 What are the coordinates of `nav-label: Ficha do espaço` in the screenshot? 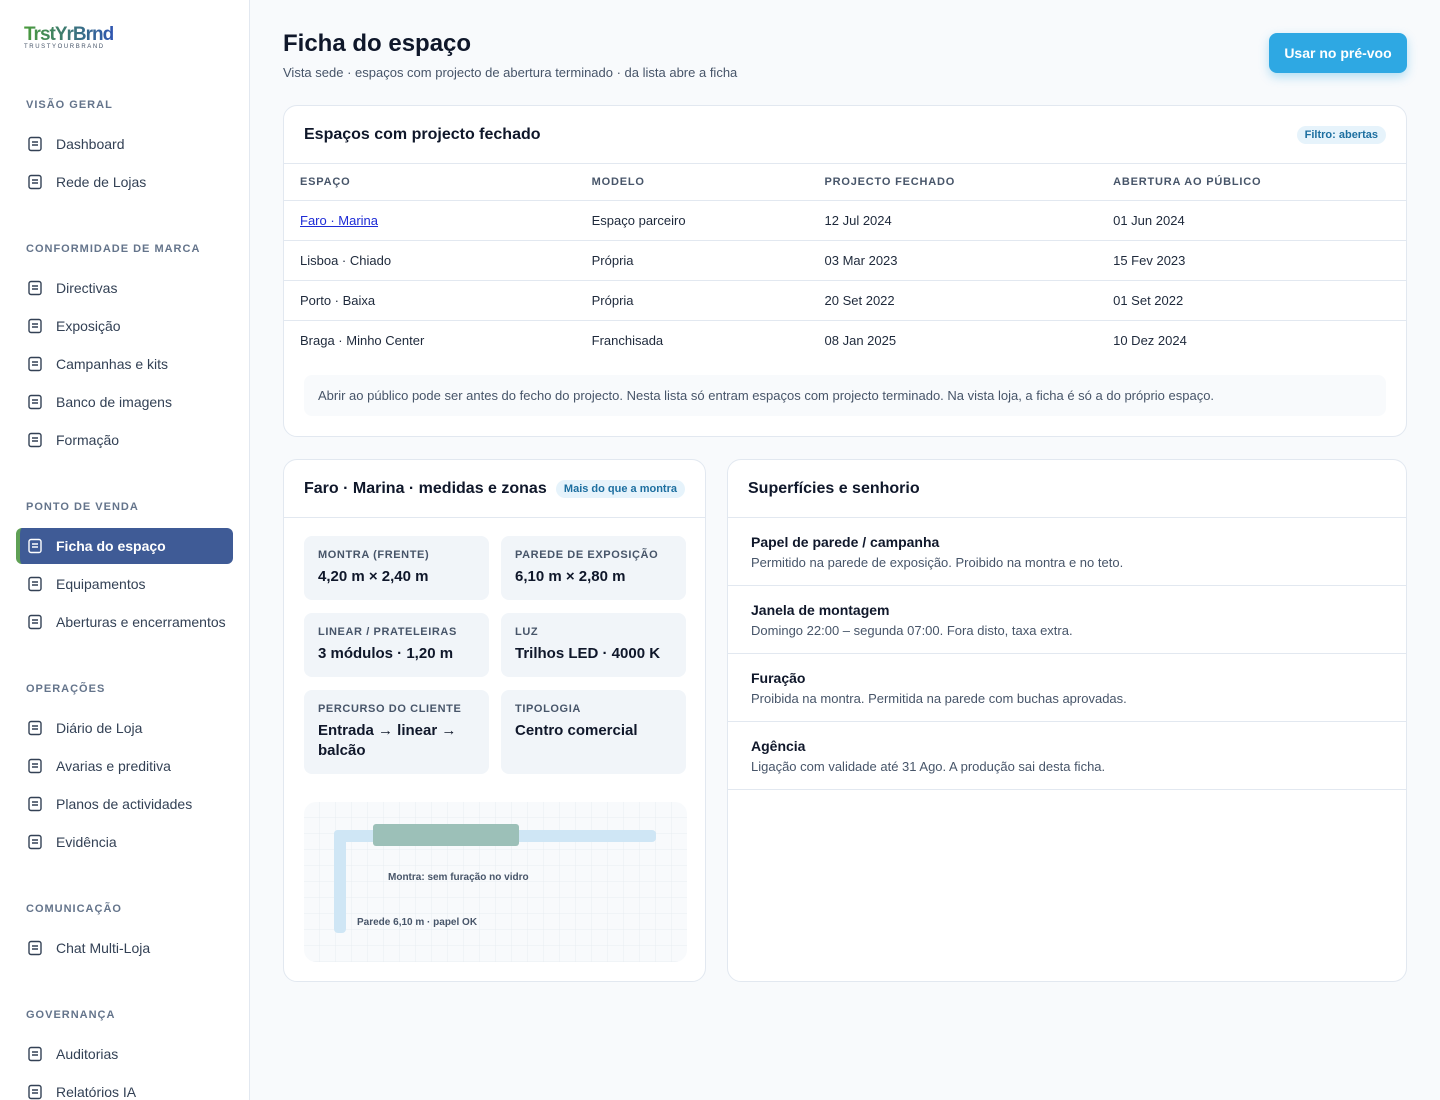 It's located at (111, 546).